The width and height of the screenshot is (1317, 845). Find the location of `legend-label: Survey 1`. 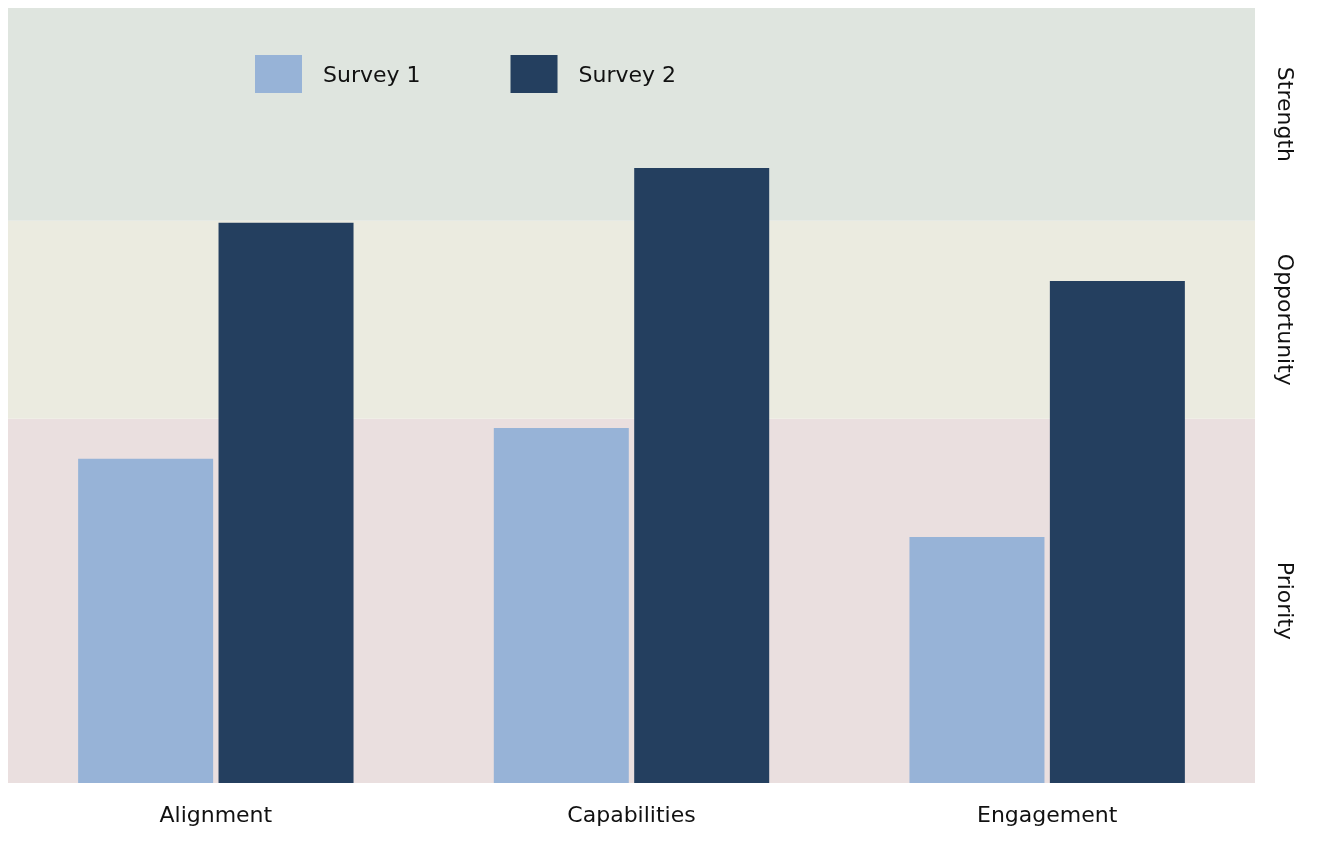

legend-label: Survey 1 is located at coordinates (372, 74).